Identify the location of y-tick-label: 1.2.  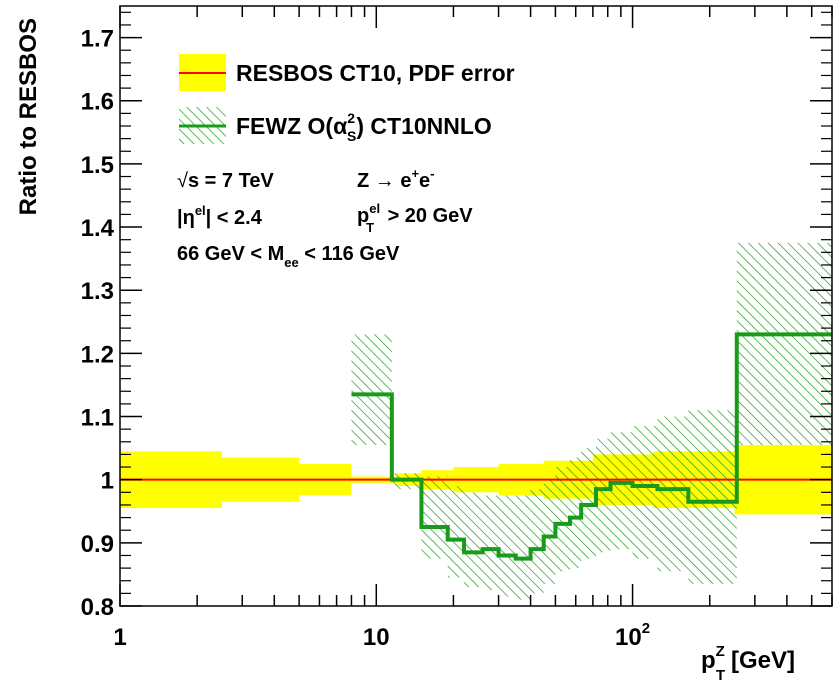
(97, 354).